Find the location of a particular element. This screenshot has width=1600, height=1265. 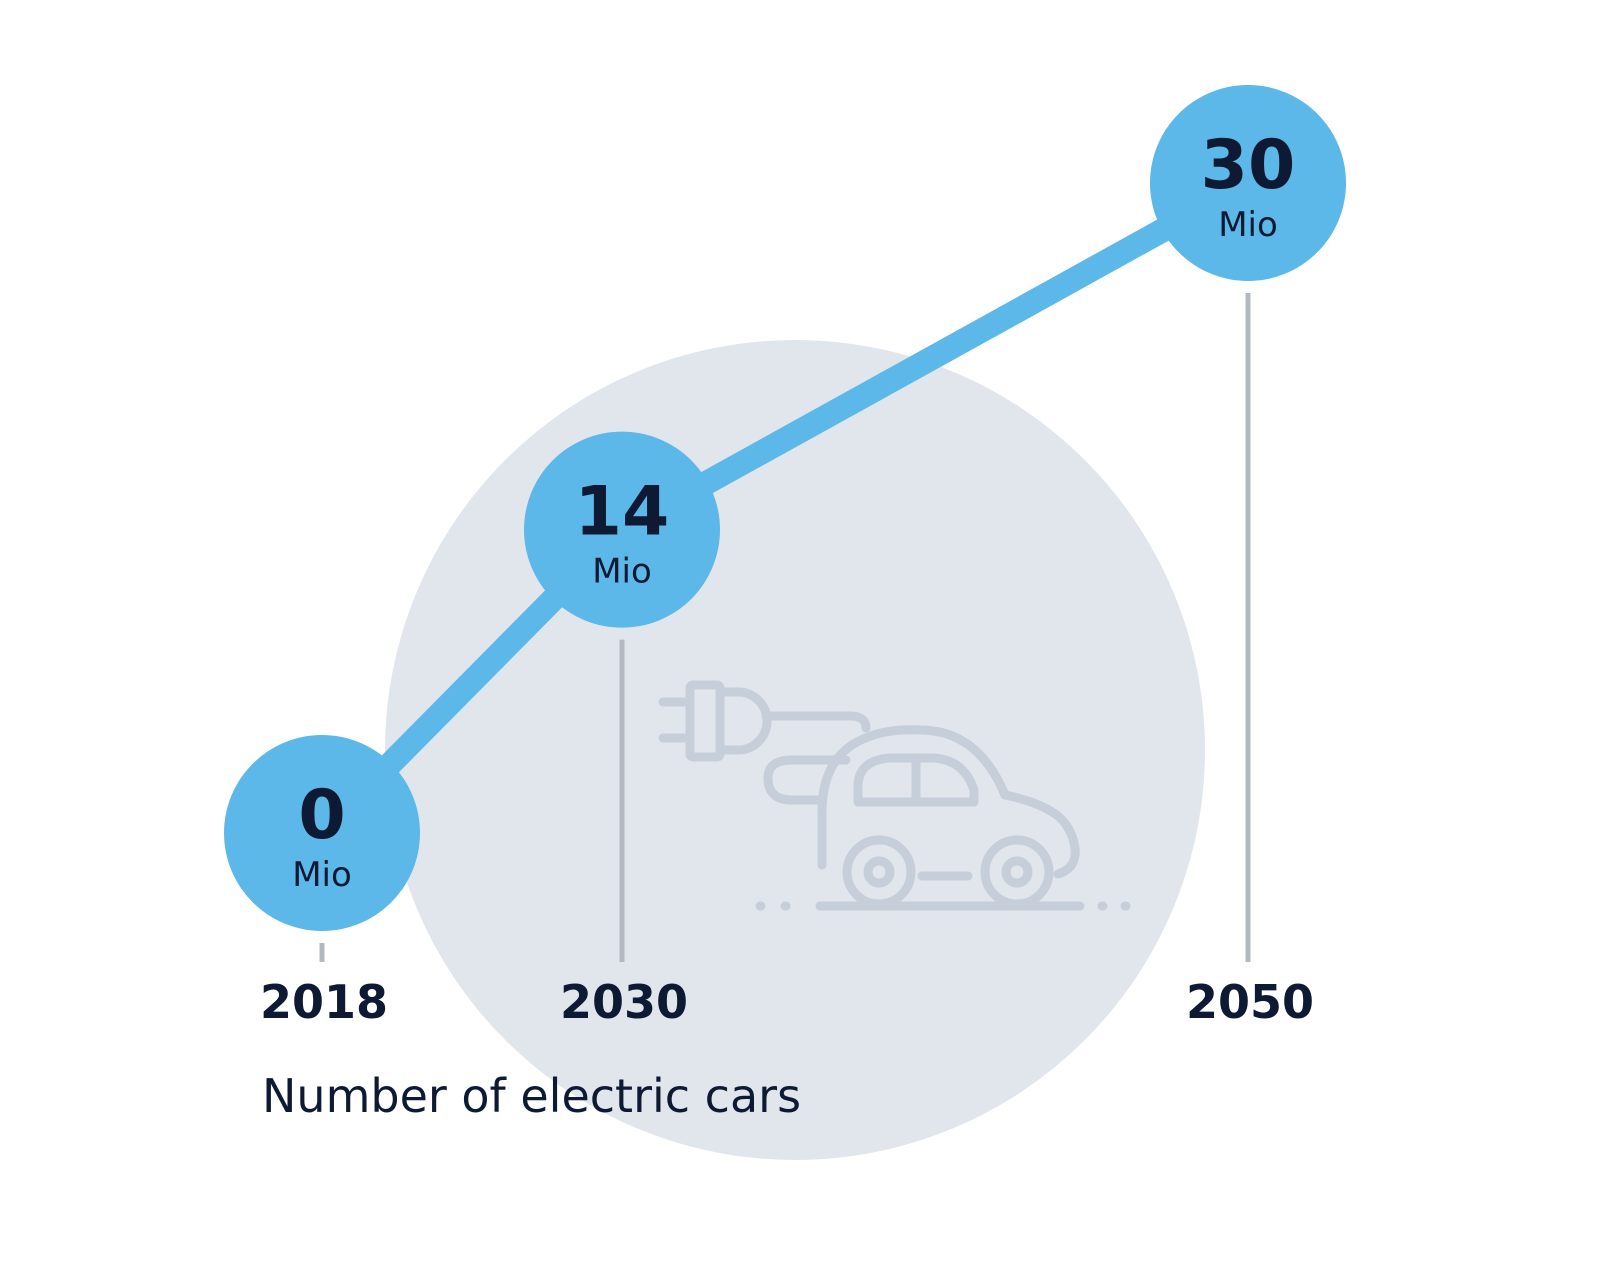

data-point-2050 is located at coordinates (1248, 183).